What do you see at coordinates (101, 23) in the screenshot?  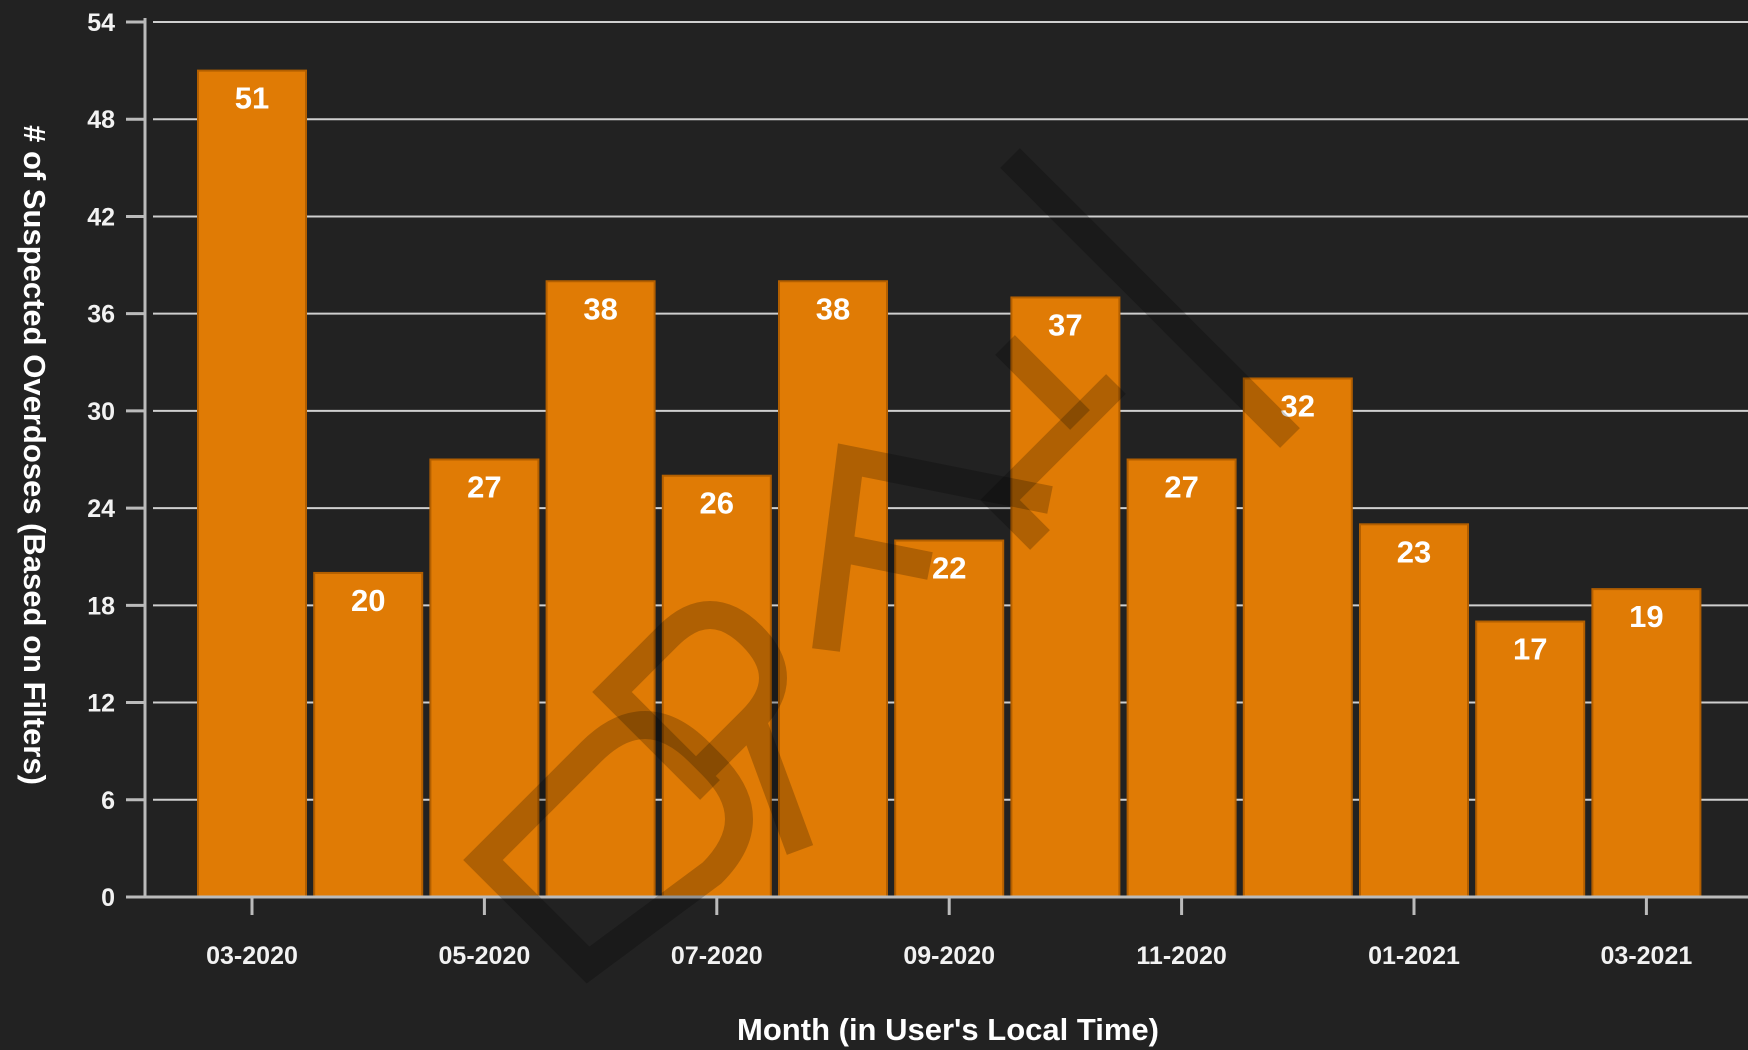 I see `y-tick-label: 54` at bounding box center [101, 23].